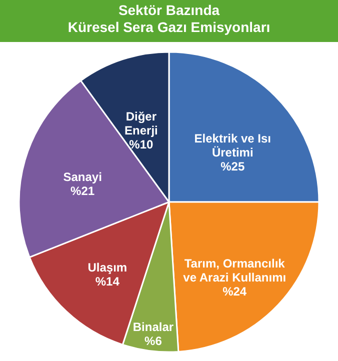  Describe the element at coordinates (141, 144) in the screenshot. I see `data-label: %10` at that location.